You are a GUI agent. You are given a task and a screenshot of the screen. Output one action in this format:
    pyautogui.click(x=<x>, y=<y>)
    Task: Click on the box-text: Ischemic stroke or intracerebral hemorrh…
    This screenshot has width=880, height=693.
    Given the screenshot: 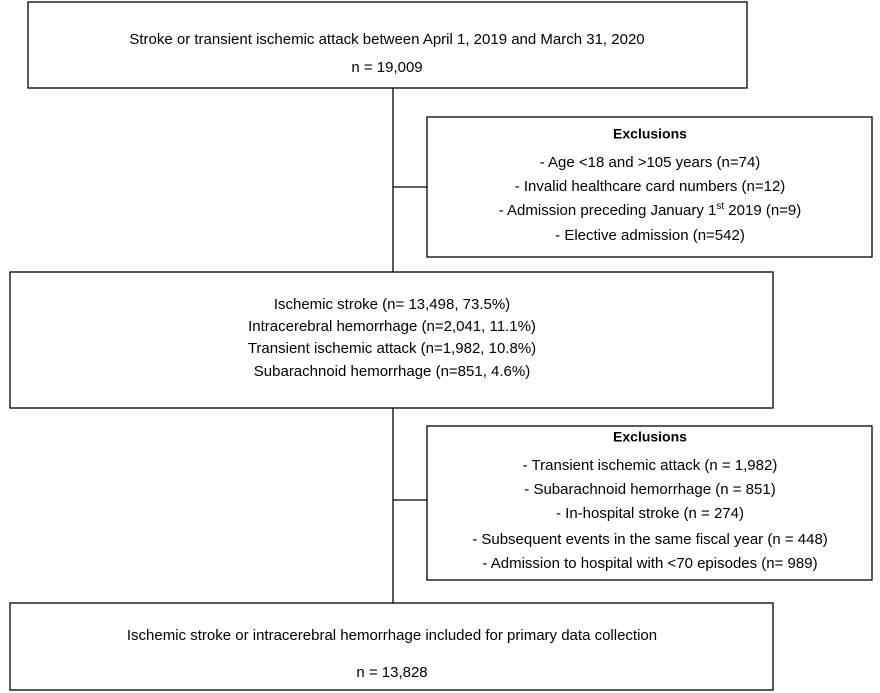 What is the action you would take?
    pyautogui.click(x=392, y=635)
    